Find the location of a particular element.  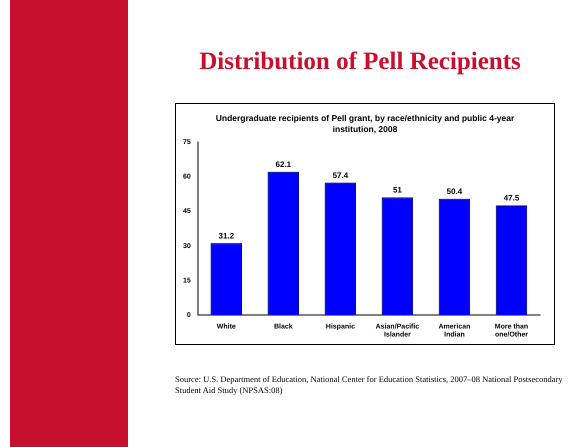

data-label: 31.2 is located at coordinates (226, 235).